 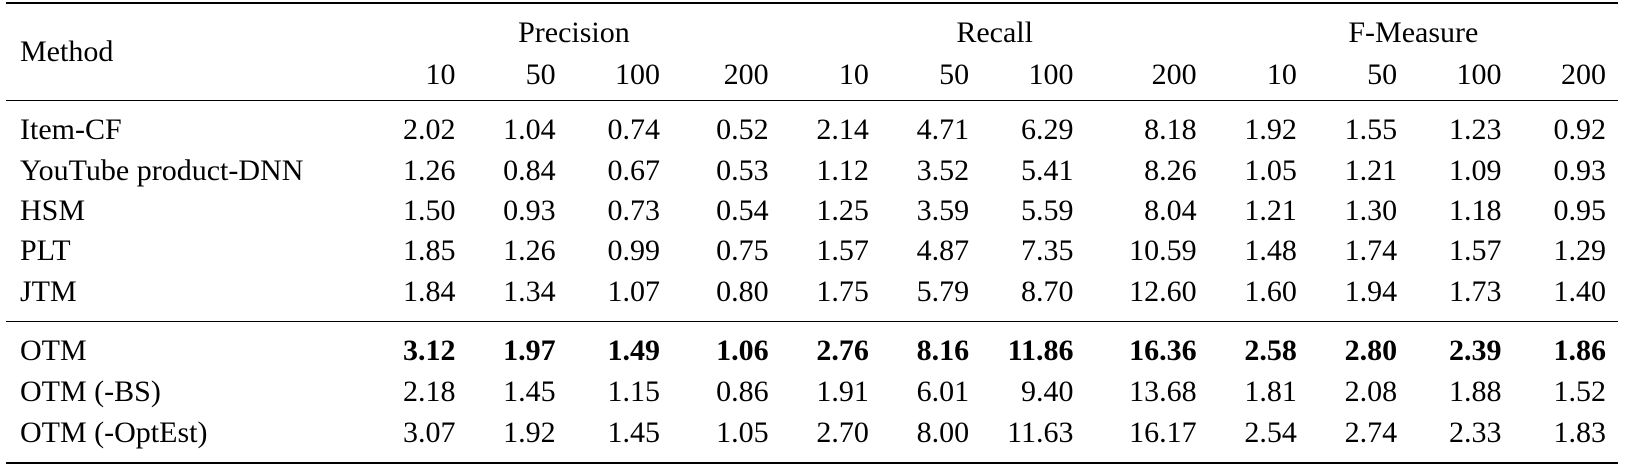 I want to click on value-cell: 1.88, so click(x=1475, y=391).